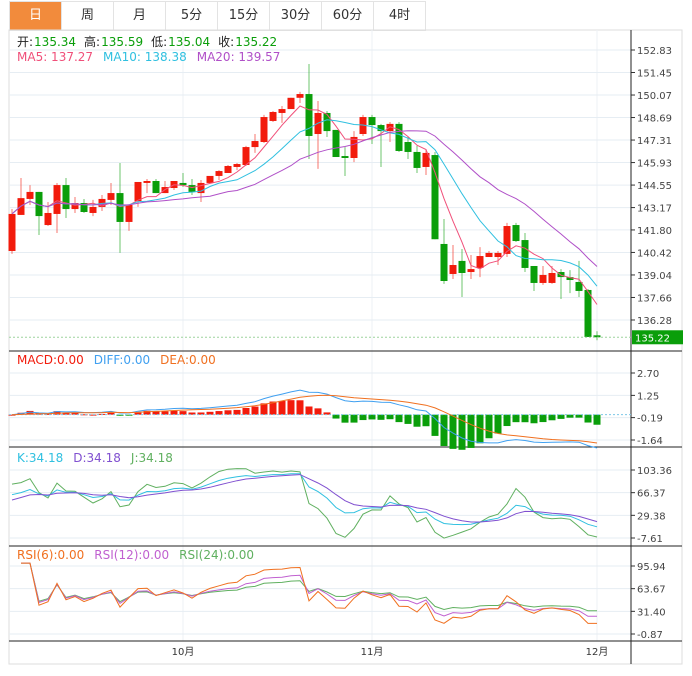 The height and width of the screenshot is (676, 692). Describe the element at coordinates (654, 119) in the screenshot. I see `price-tick-label: 148.69` at that location.